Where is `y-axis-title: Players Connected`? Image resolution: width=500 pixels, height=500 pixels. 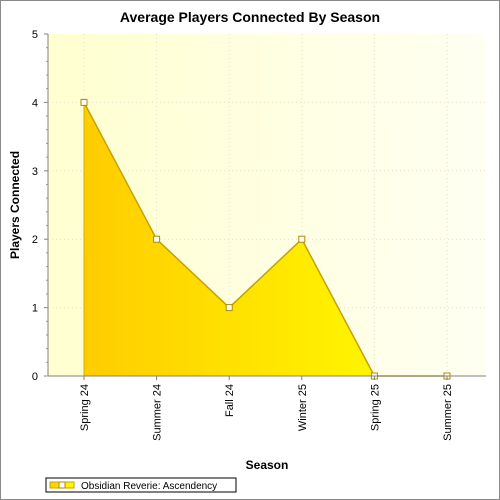 y-axis-title: Players Connected is located at coordinates (15, 205).